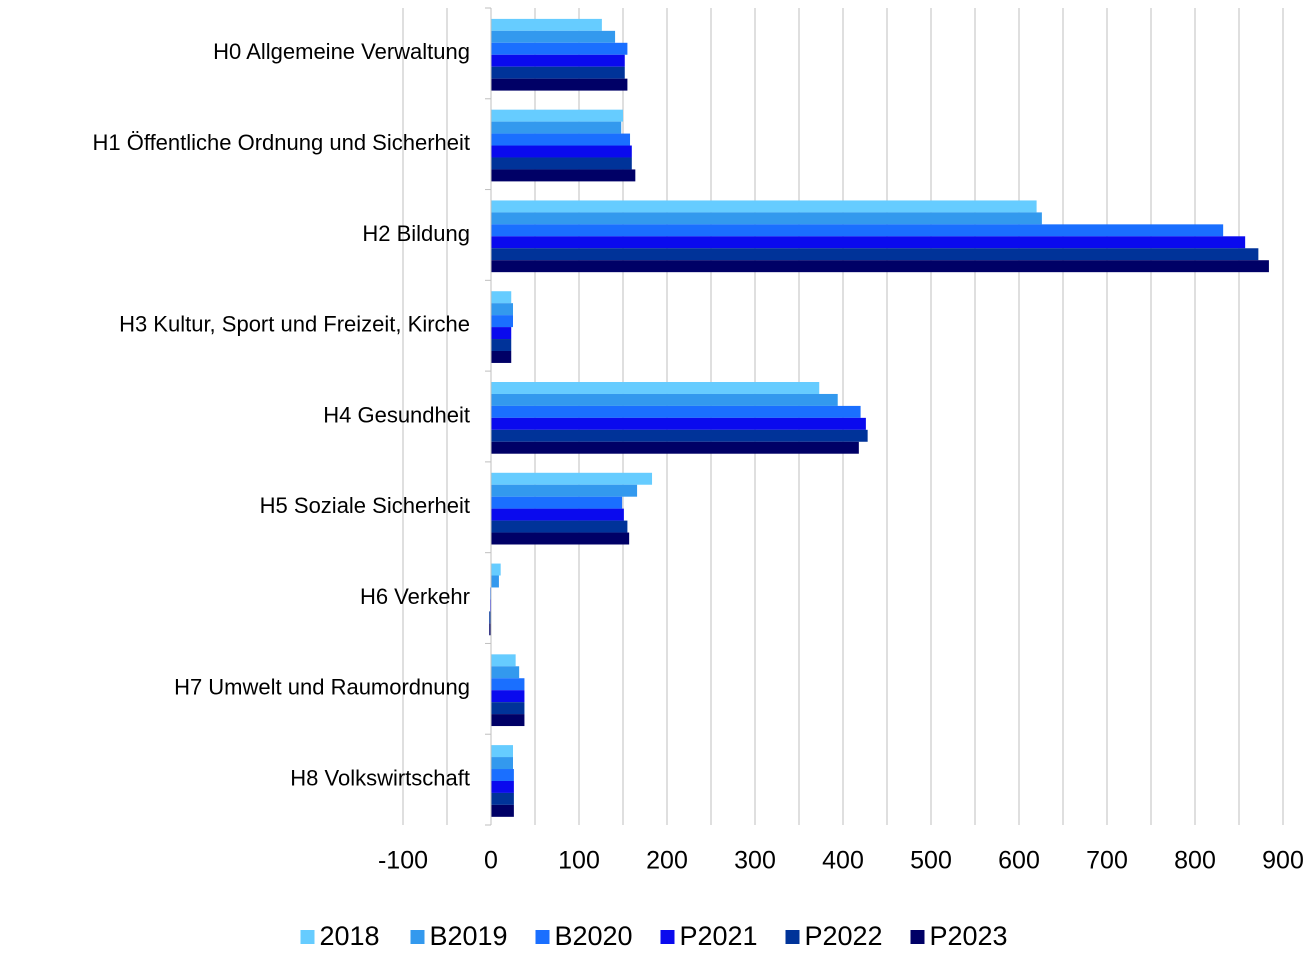 This screenshot has width=1315, height=955. Describe the element at coordinates (844, 936) in the screenshot. I see `legend-label: P2022` at that location.